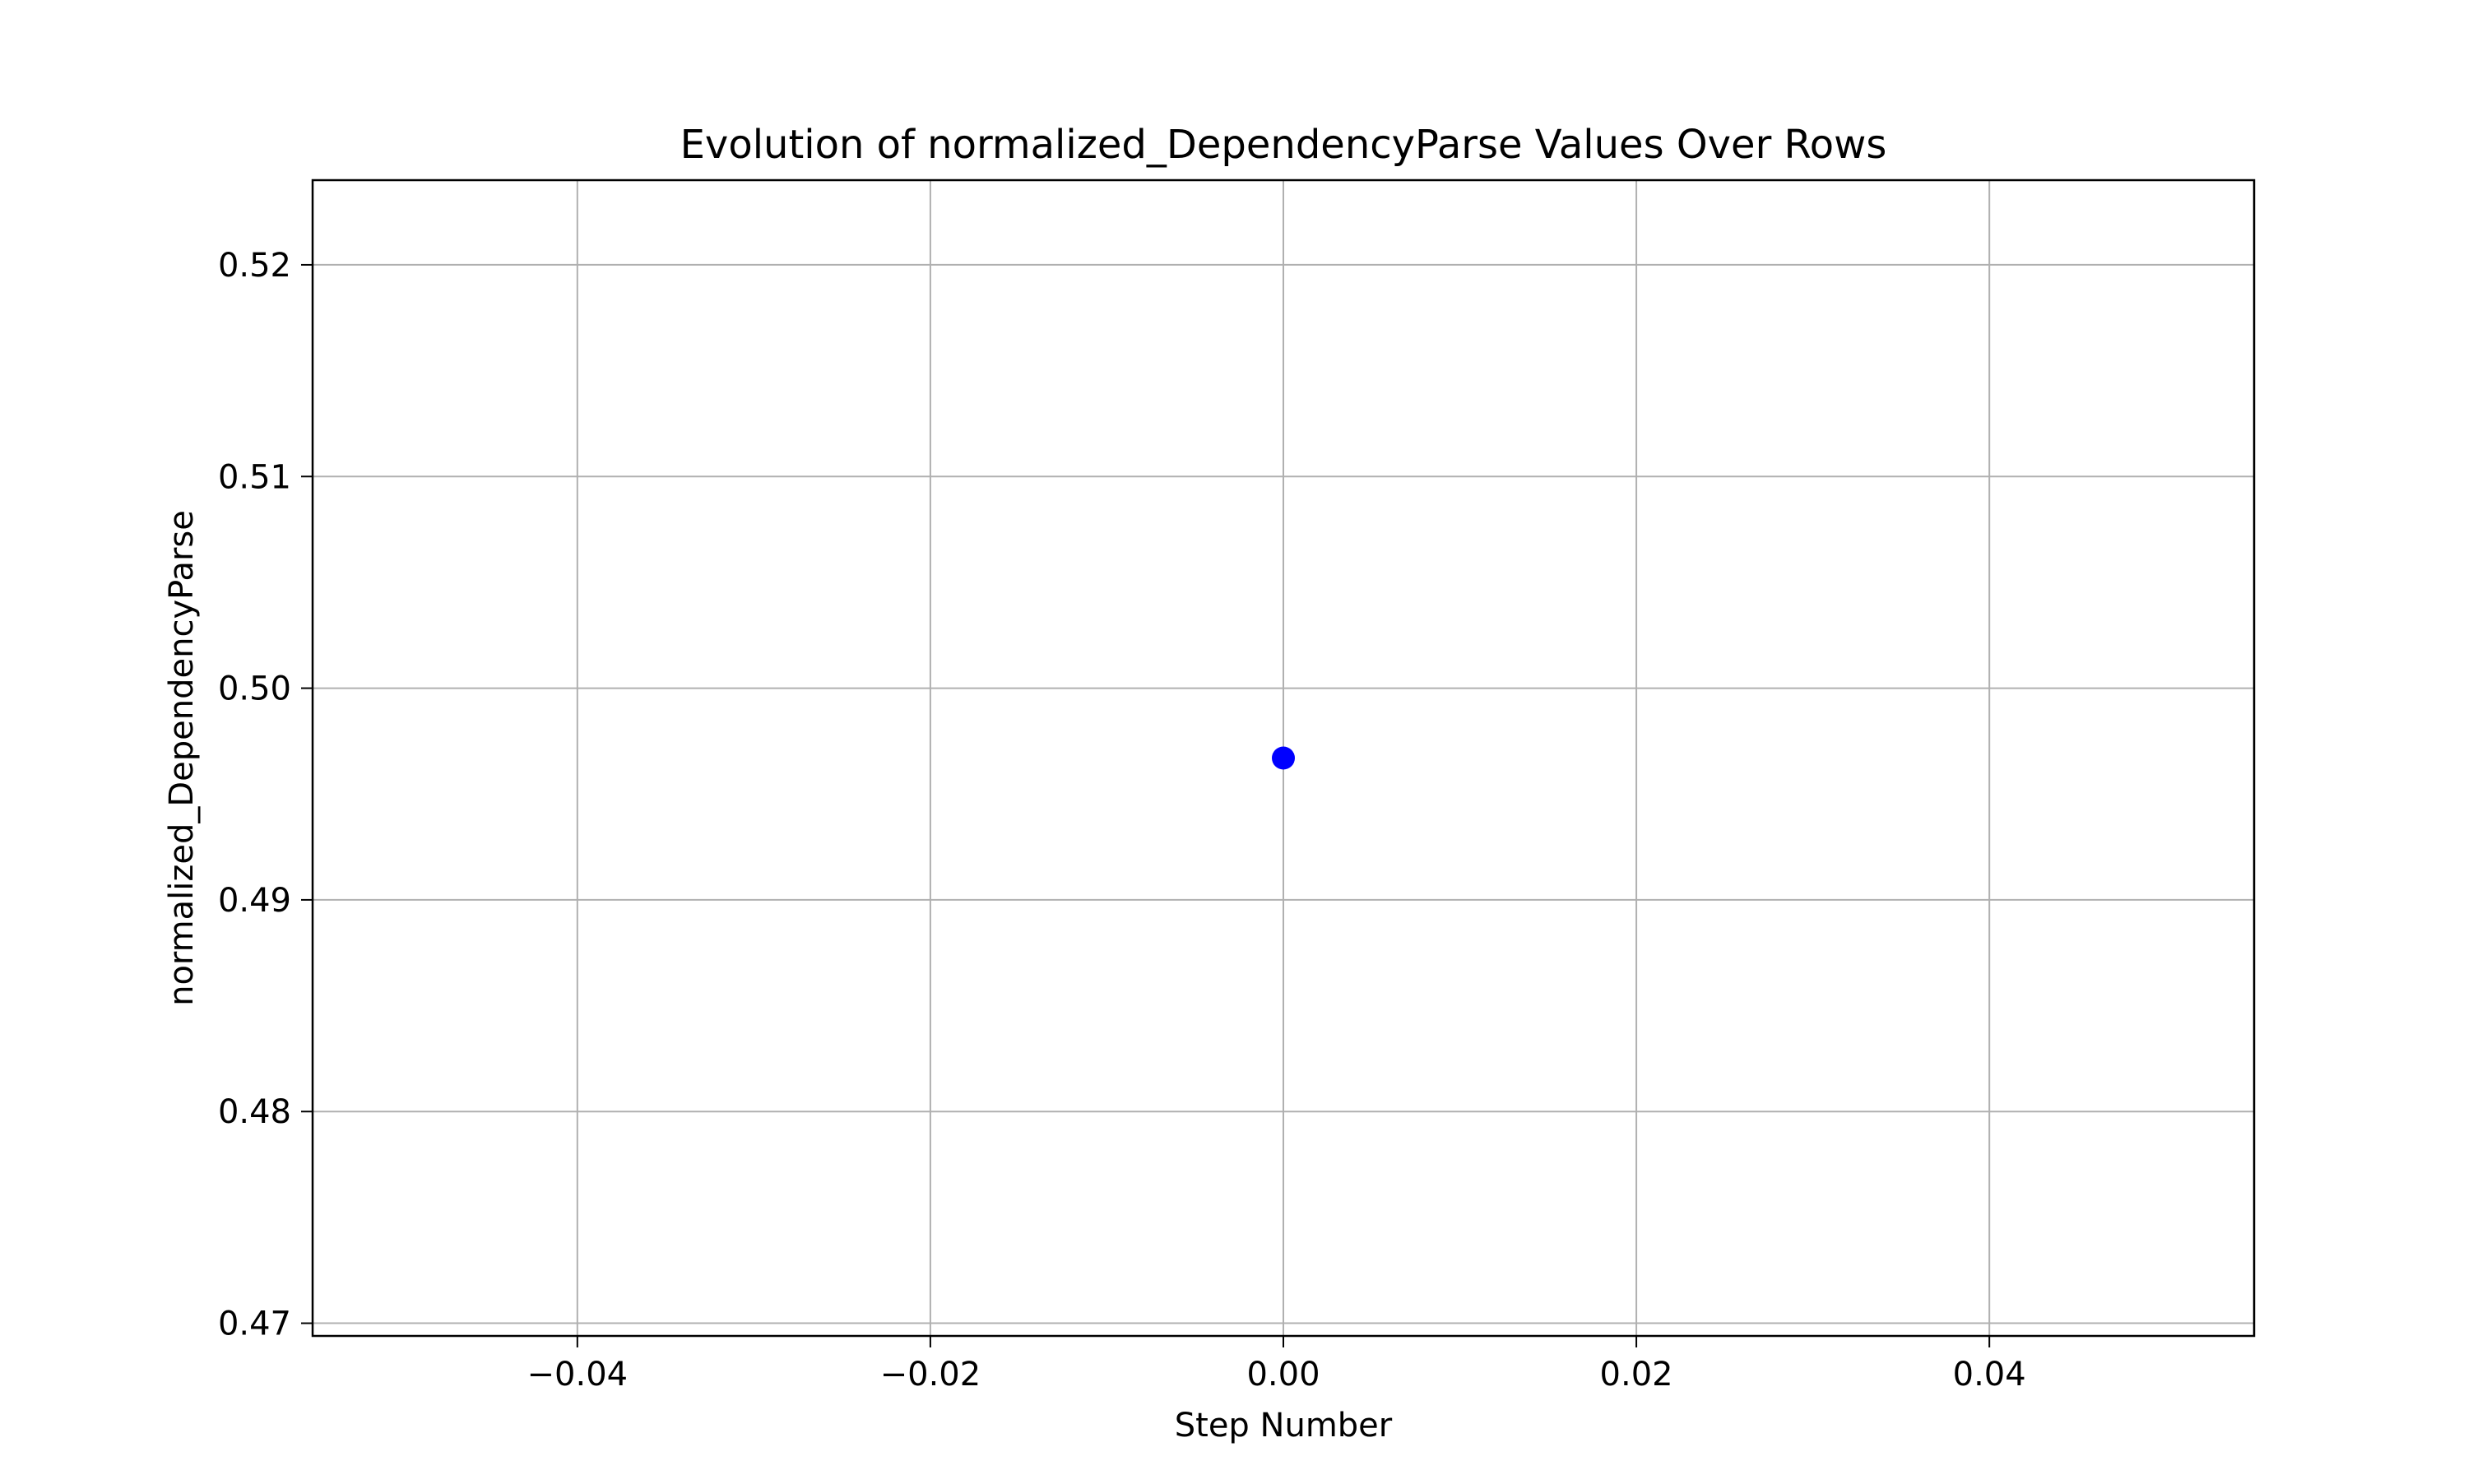  Describe the element at coordinates (254, 689) in the screenshot. I see `y-tick-label: 0.50` at that location.